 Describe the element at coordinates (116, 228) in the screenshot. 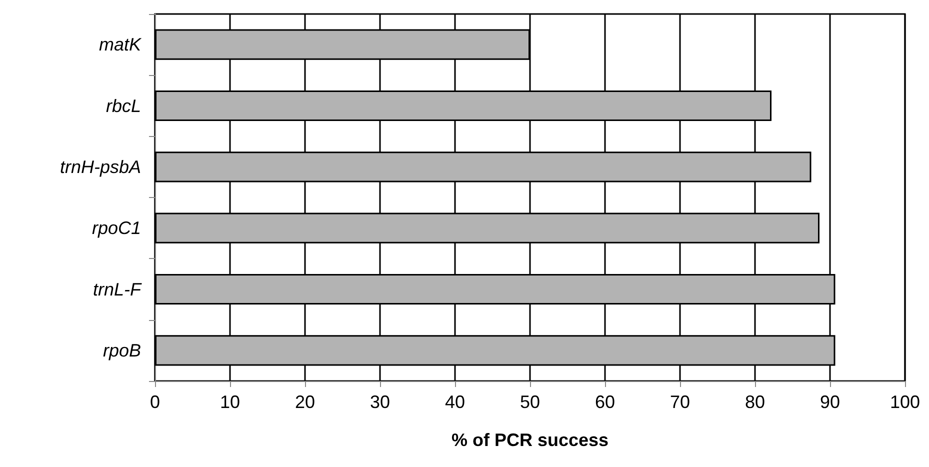

I see `y-tick-label: rpoC1` at that location.